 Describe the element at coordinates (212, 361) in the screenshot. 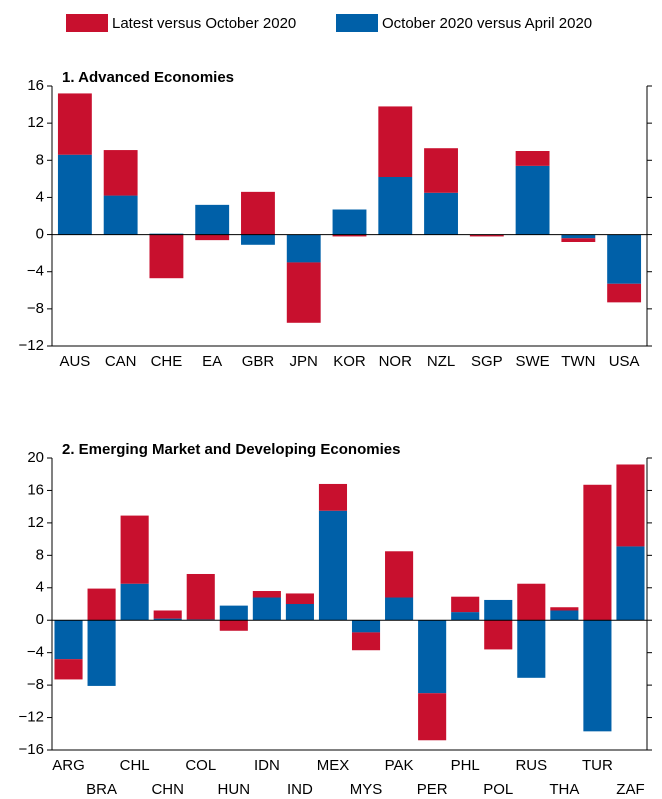

I see `x-tick-label: EA` at that location.